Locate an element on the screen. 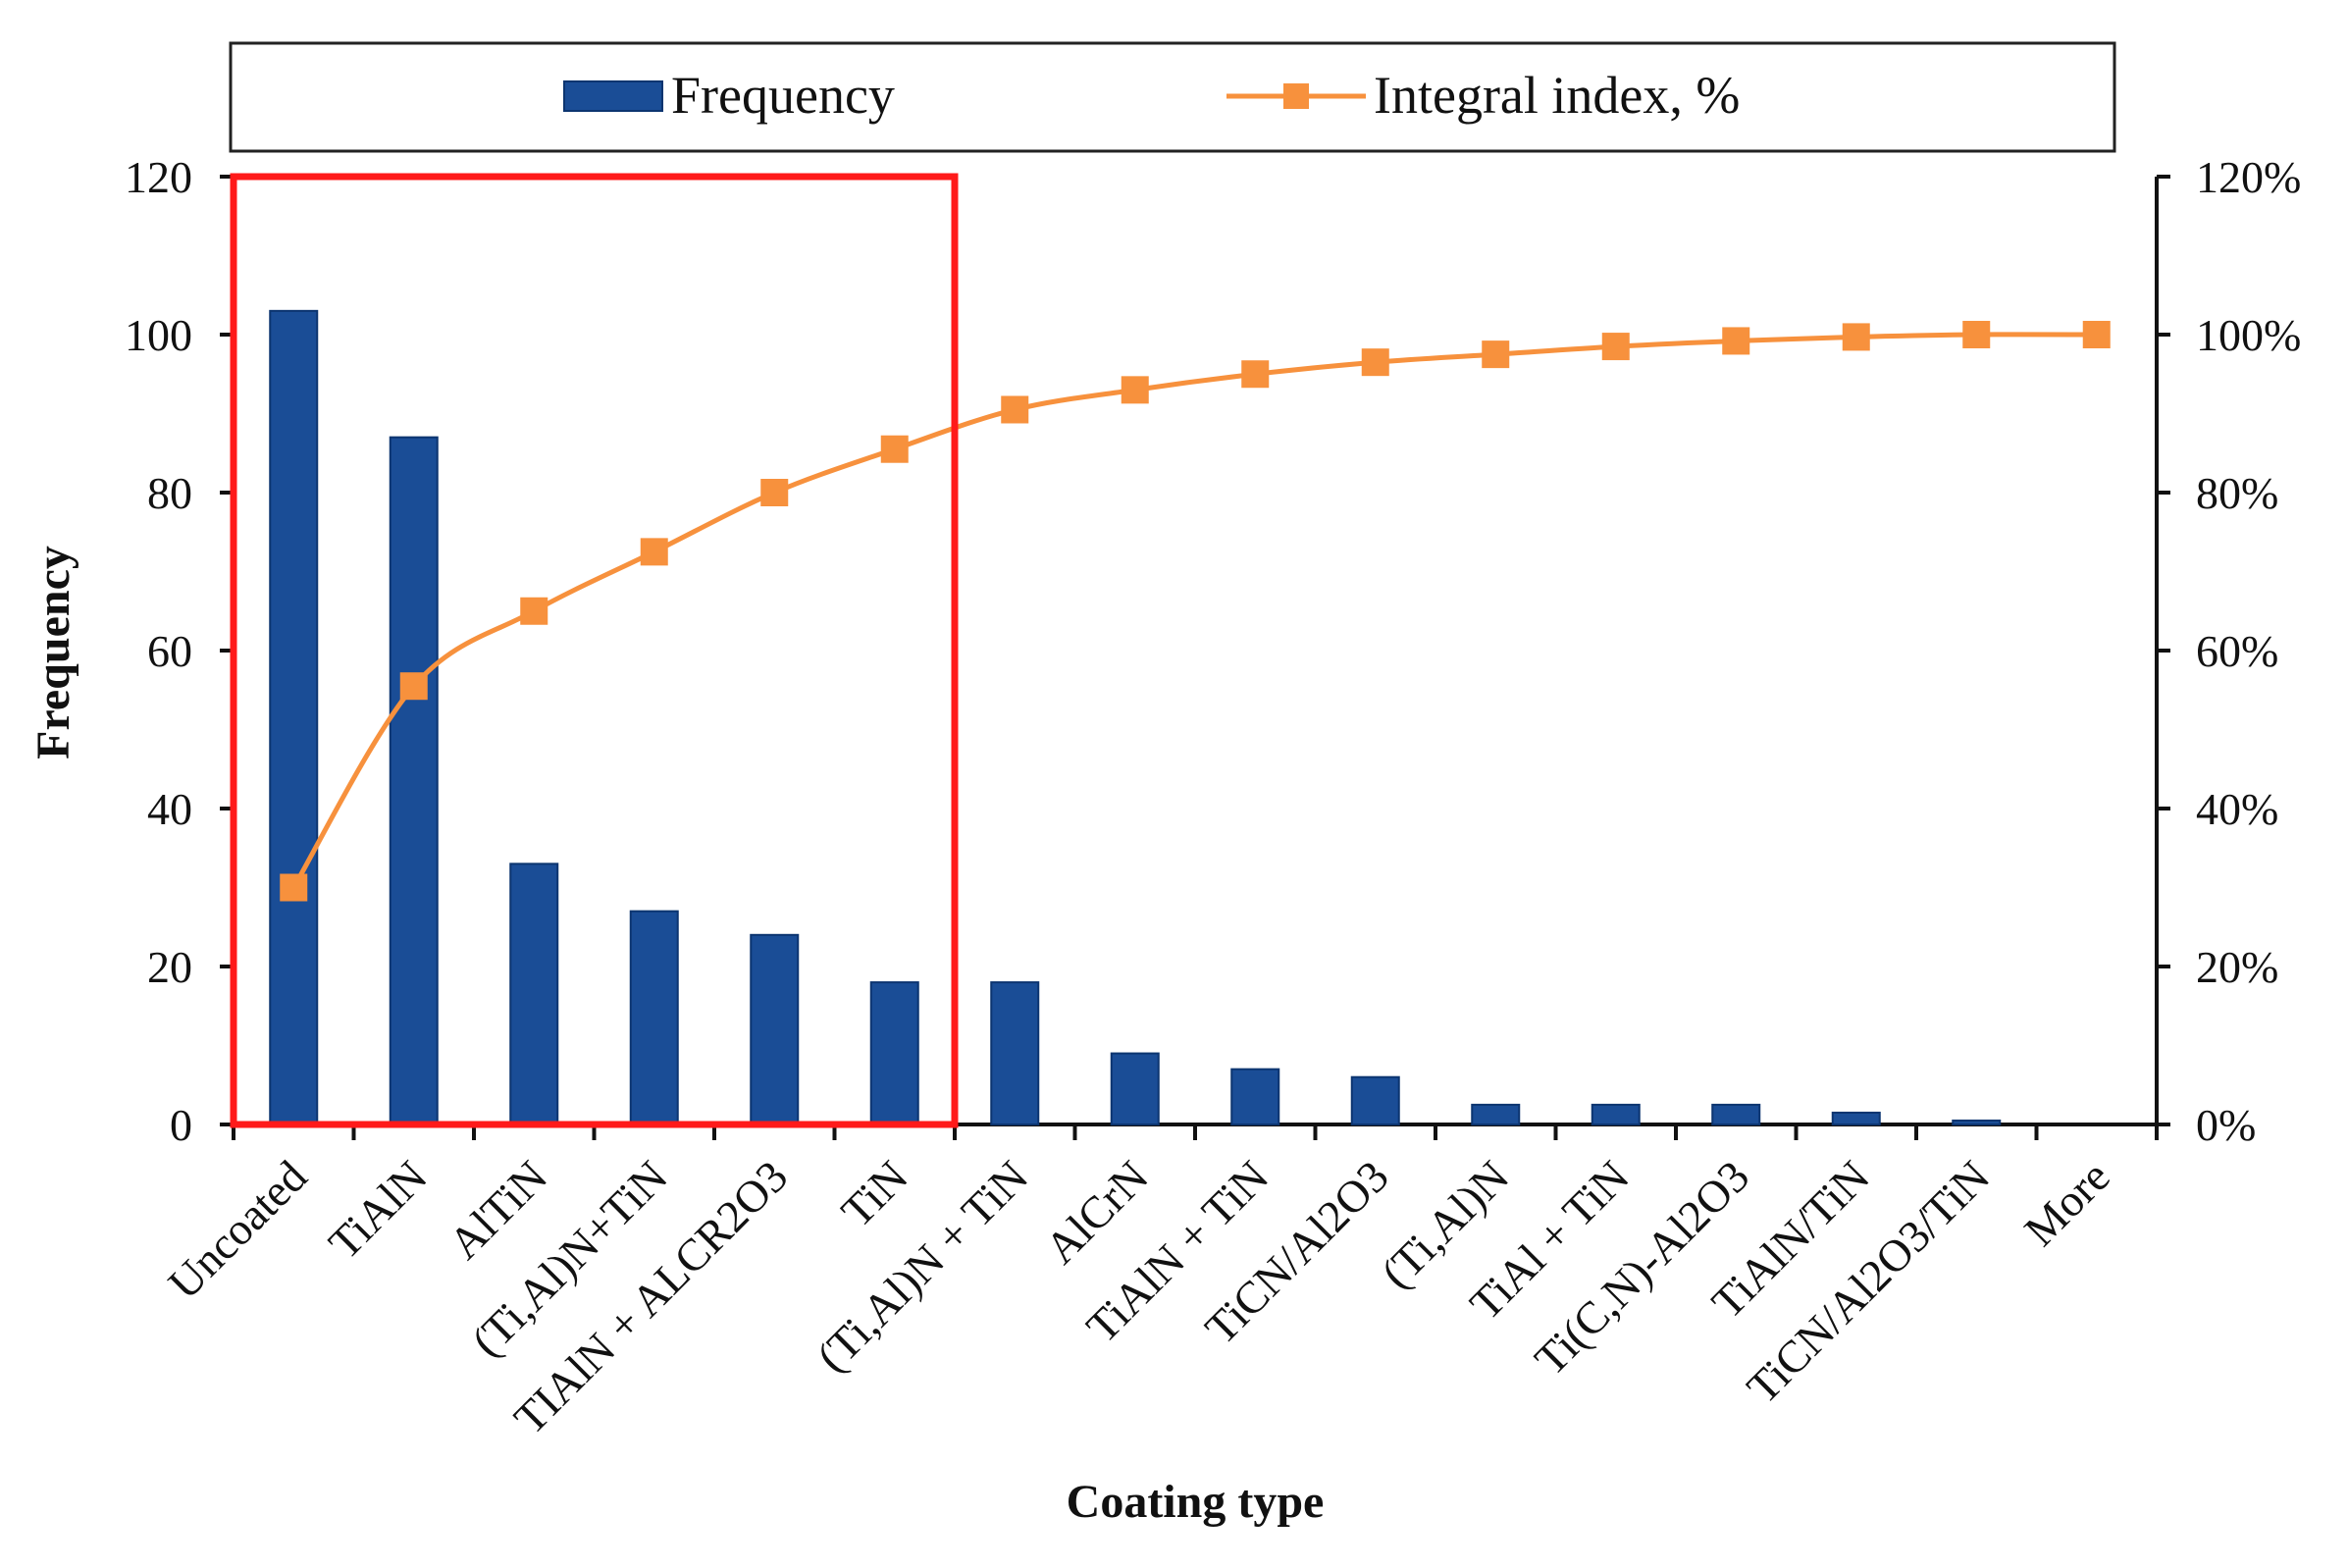 The height and width of the screenshot is (1568, 2348). category-label: TiN is located at coordinates (874, 1193).